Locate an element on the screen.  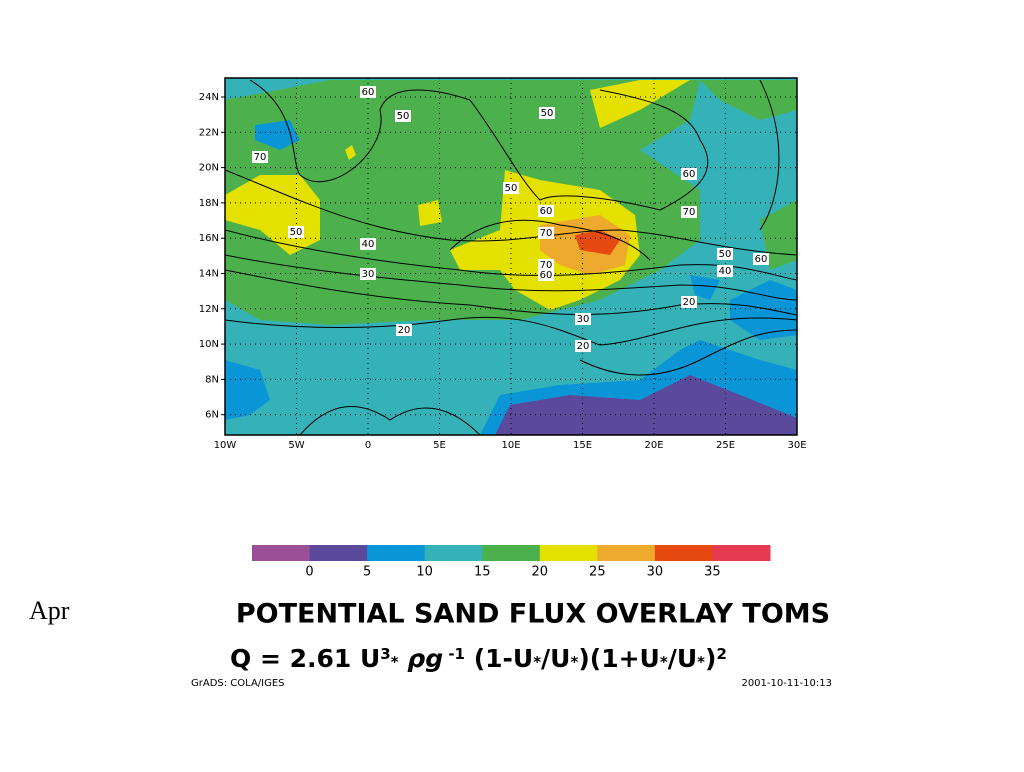
formula-part: -1 is located at coordinates (454, 654).